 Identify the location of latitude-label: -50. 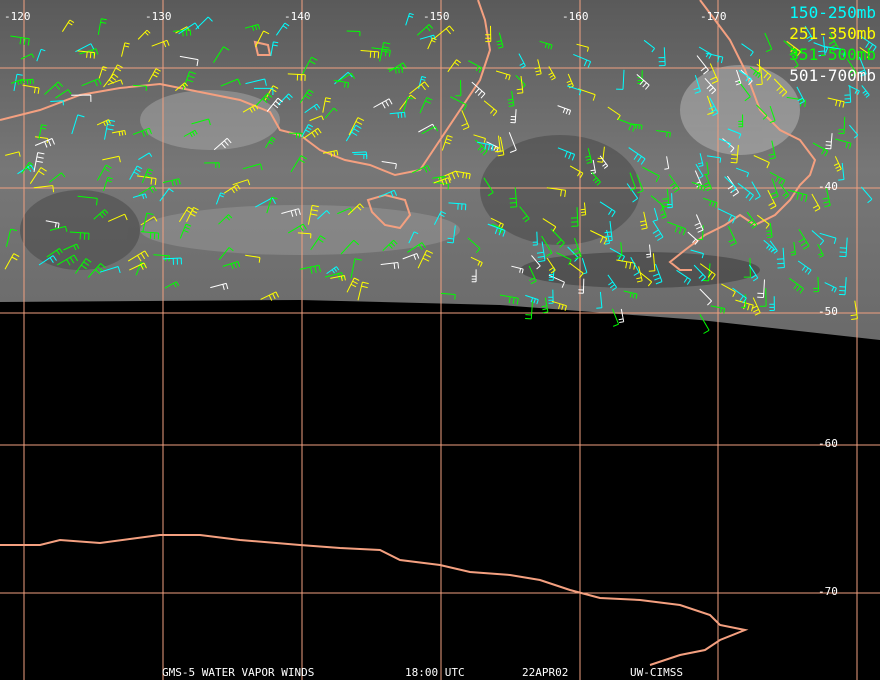
(828, 311).